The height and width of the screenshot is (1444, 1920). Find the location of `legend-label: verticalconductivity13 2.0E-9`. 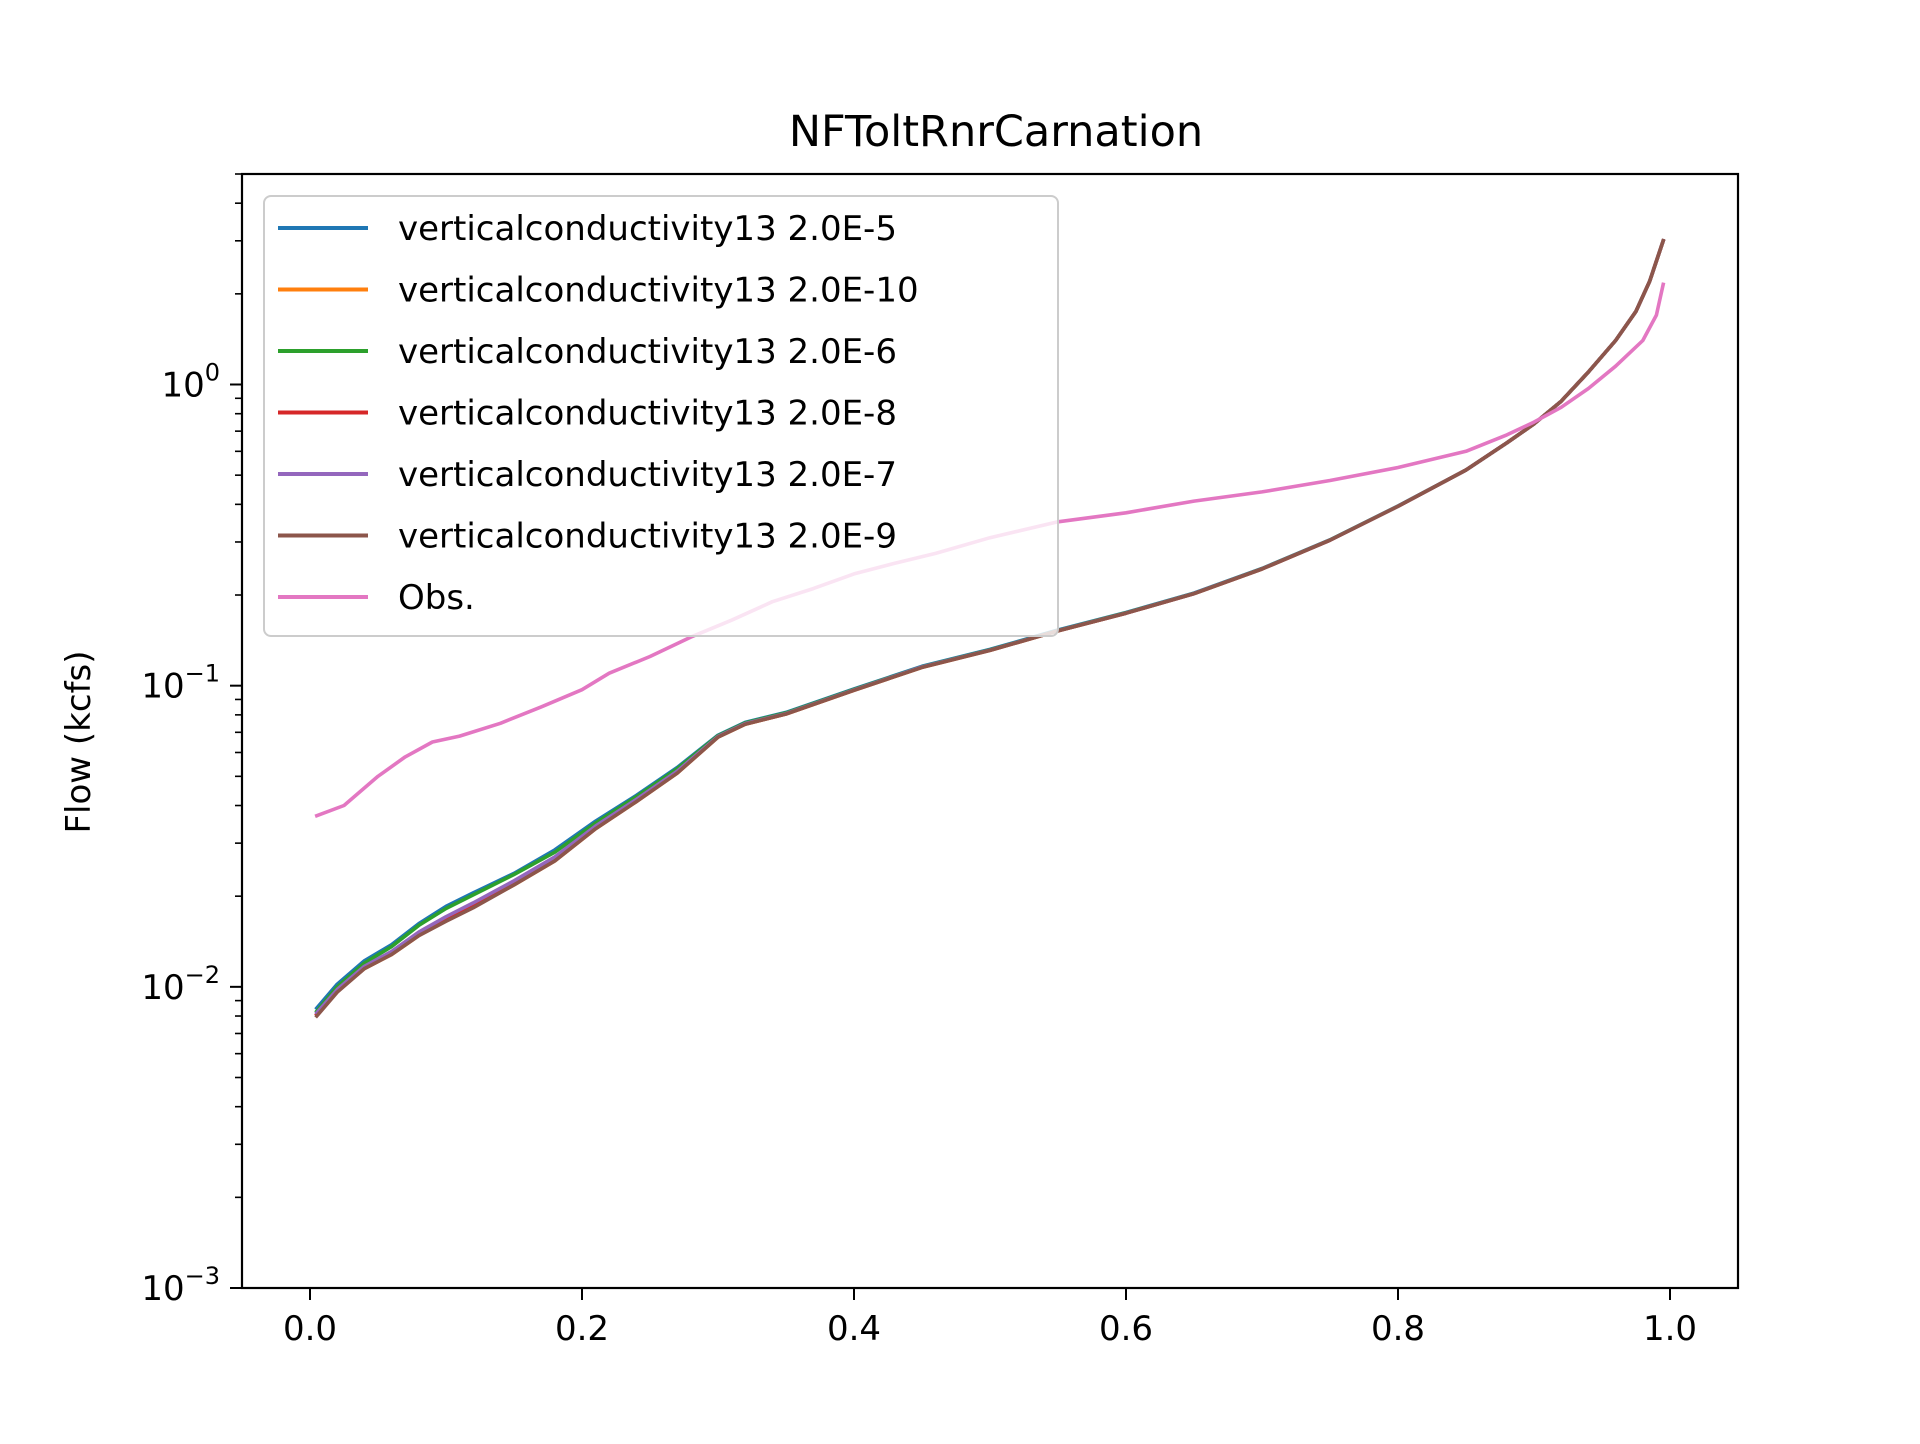

legend-label: verticalconductivity13 2.0E-9 is located at coordinates (647, 537).